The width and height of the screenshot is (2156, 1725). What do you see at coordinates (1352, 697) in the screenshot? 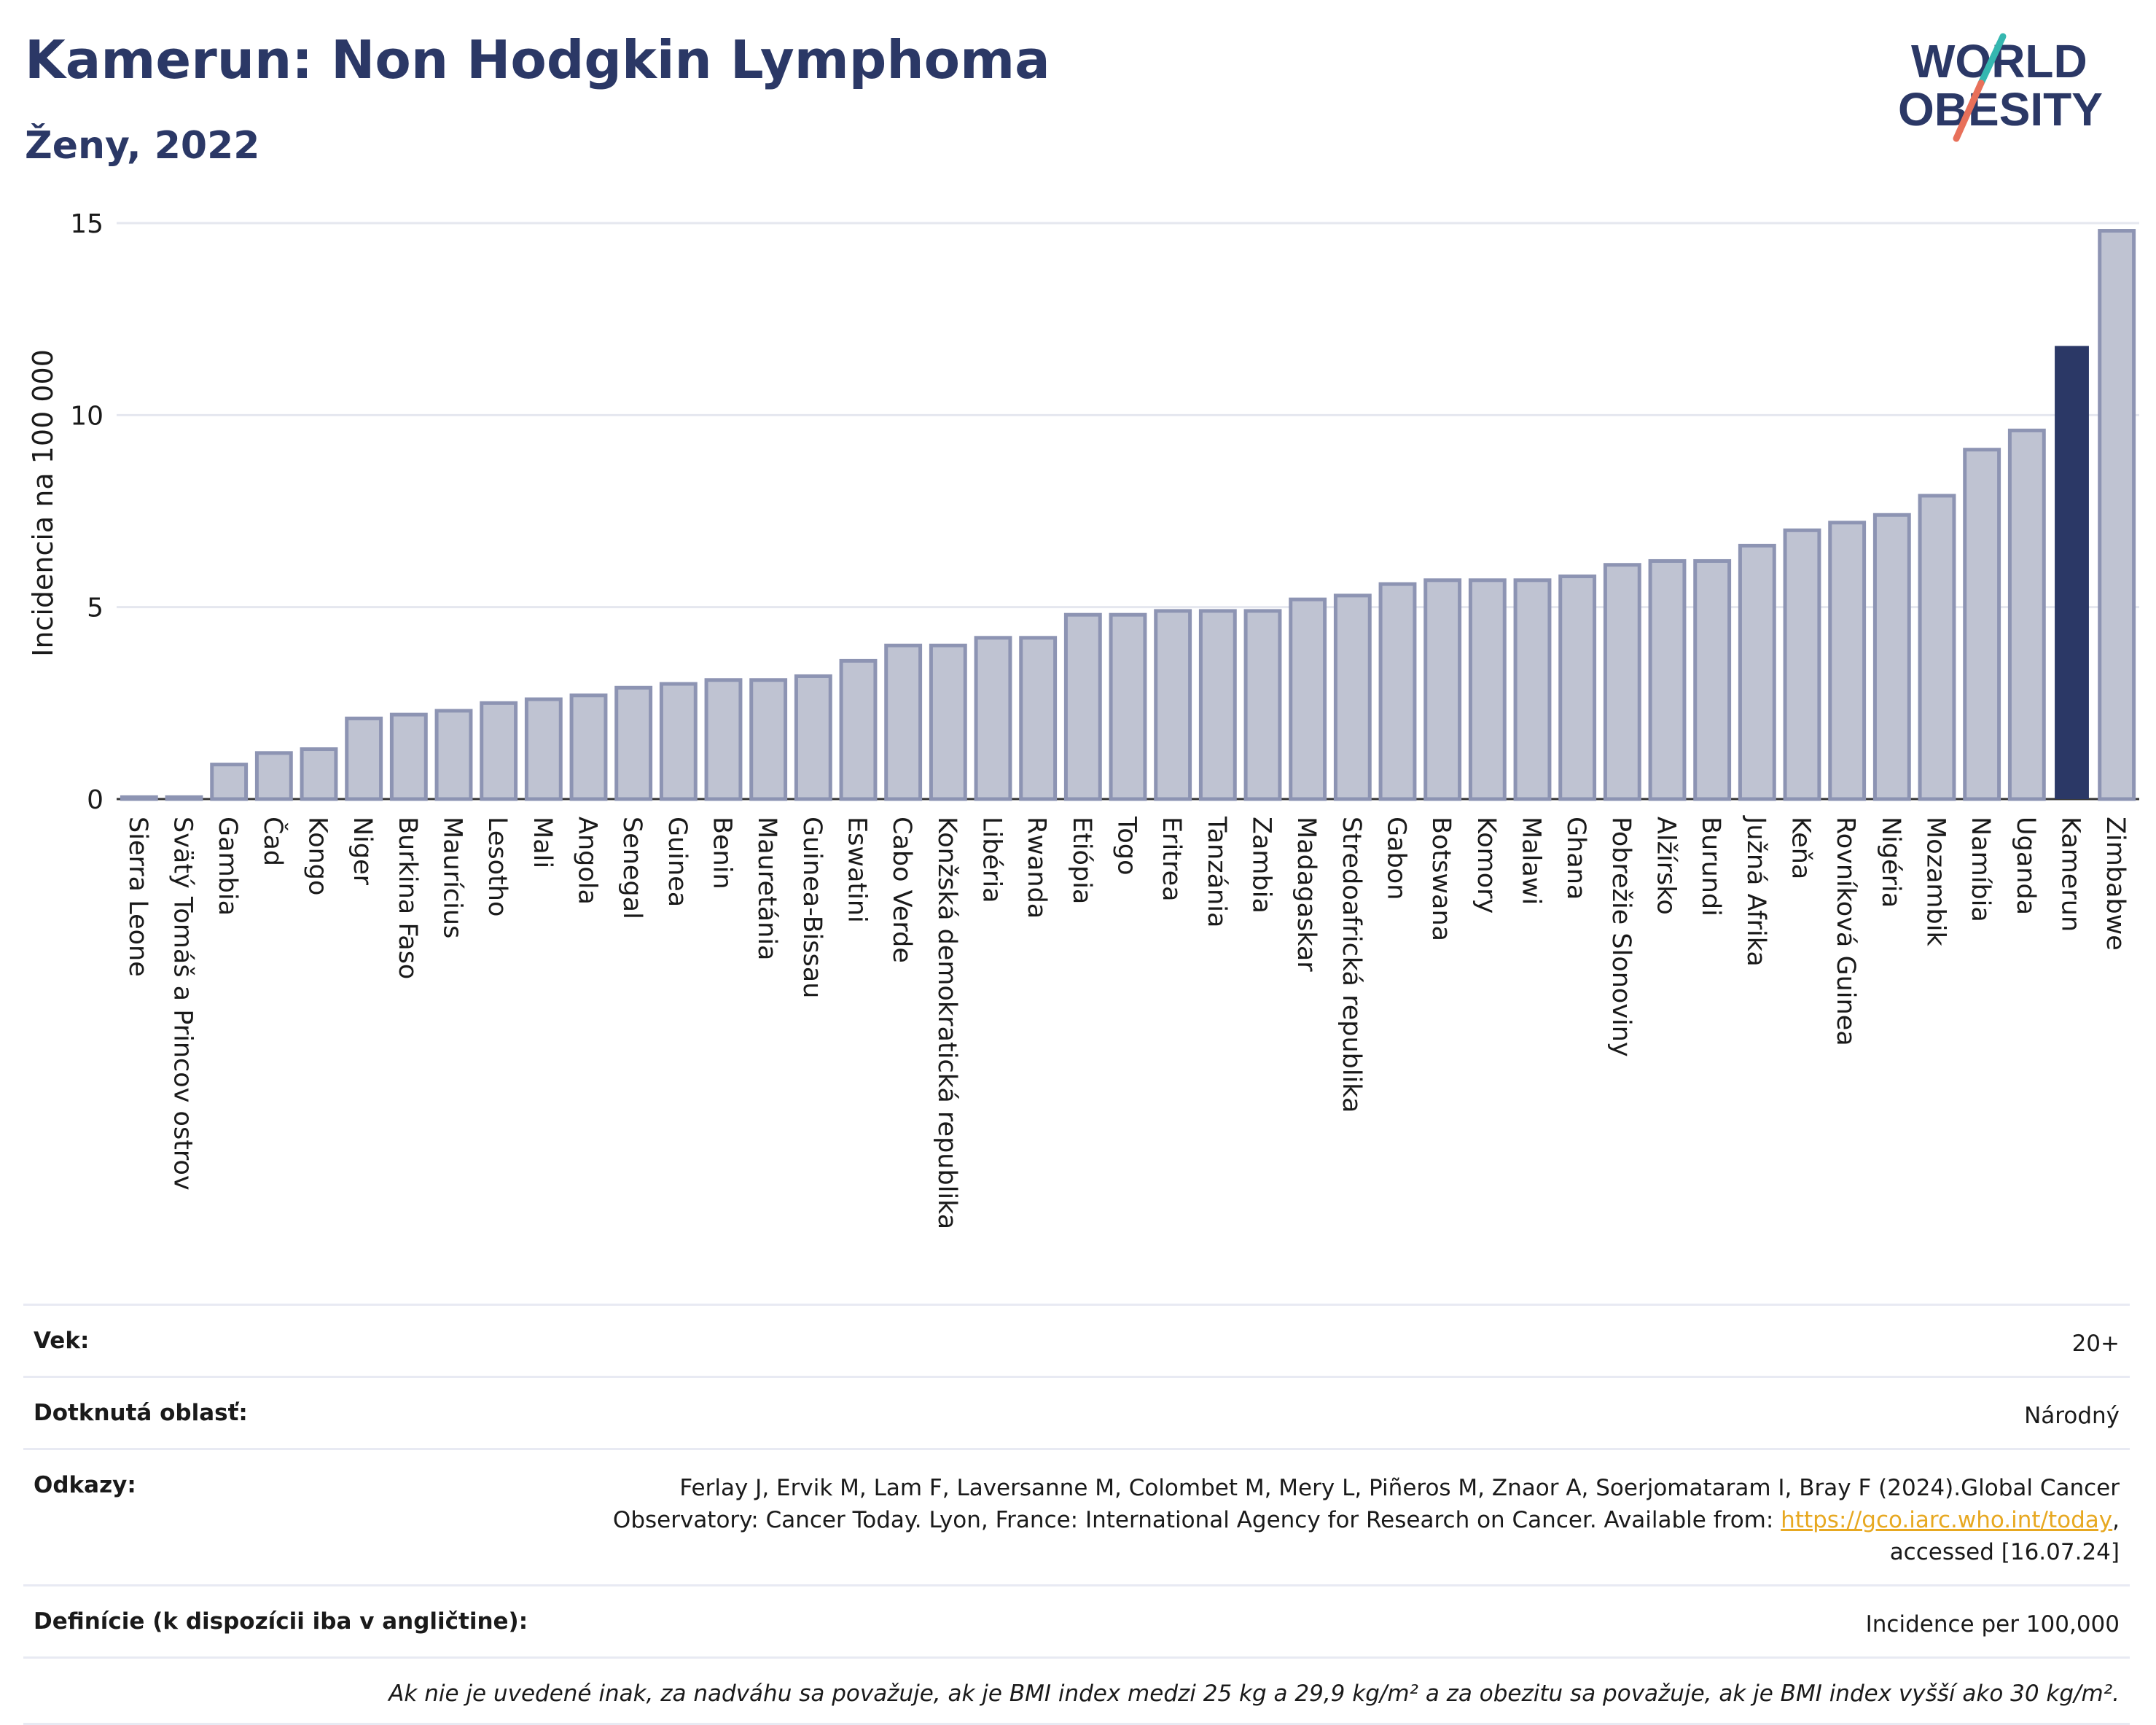
I see `bar-stredoafrická-republika` at bounding box center [1352, 697].